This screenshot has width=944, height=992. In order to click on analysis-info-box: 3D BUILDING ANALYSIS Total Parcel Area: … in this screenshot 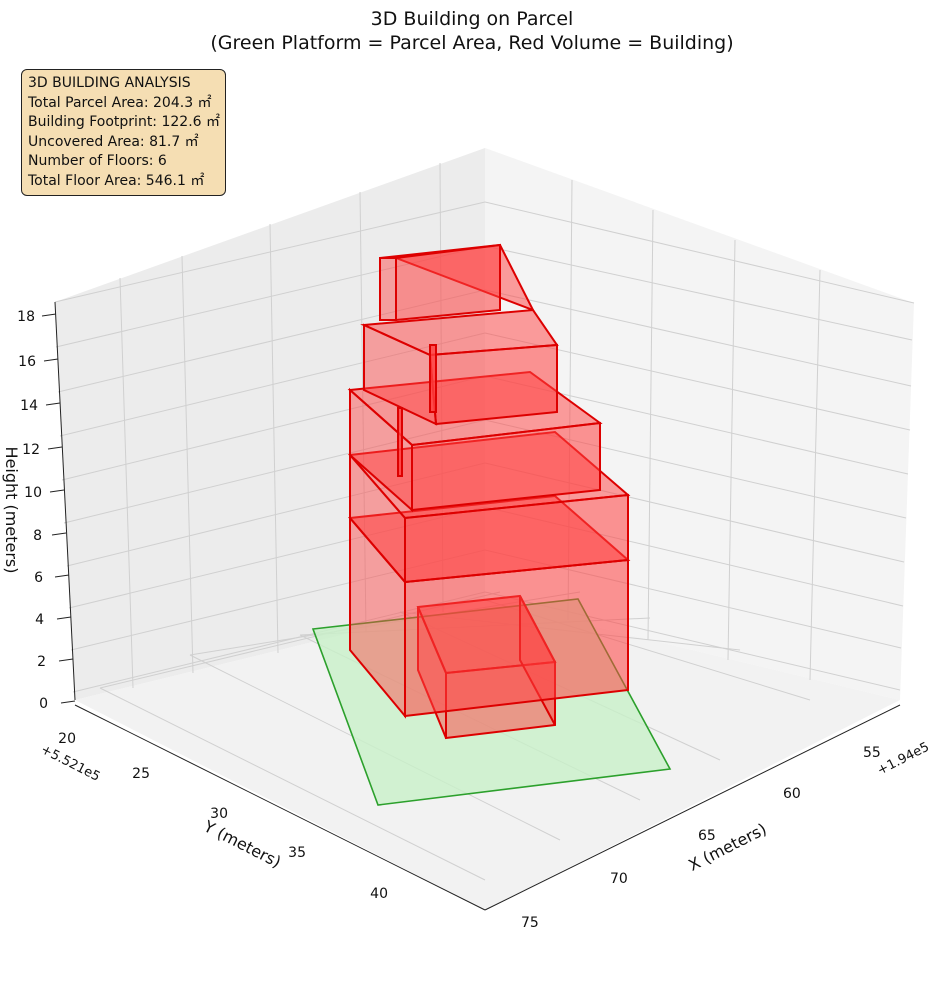, I will do `click(123, 132)`.